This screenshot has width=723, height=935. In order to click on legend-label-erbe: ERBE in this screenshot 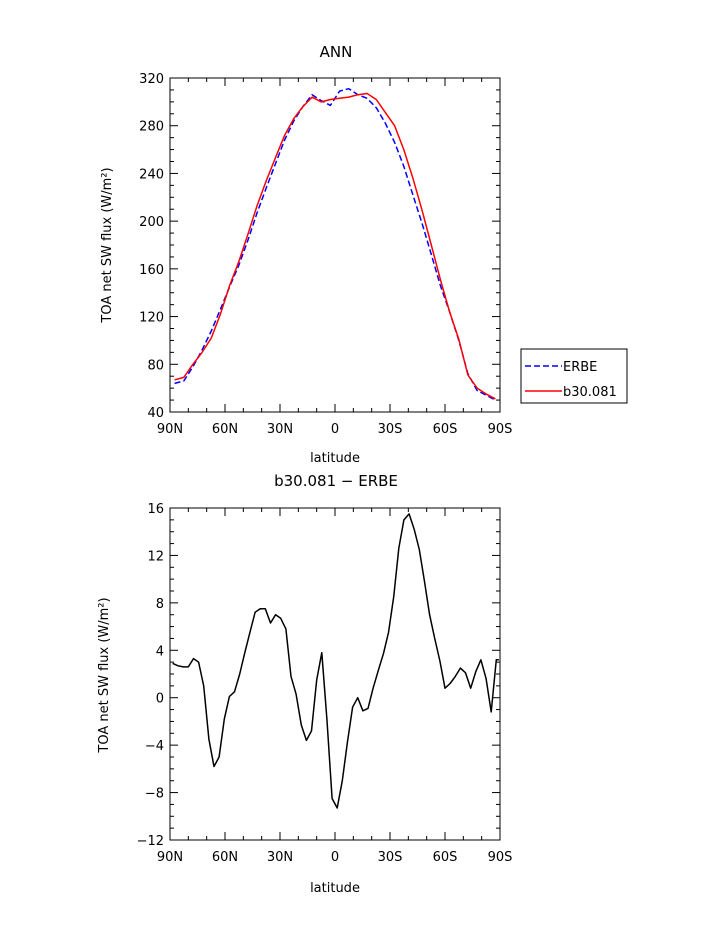, I will do `click(580, 367)`.